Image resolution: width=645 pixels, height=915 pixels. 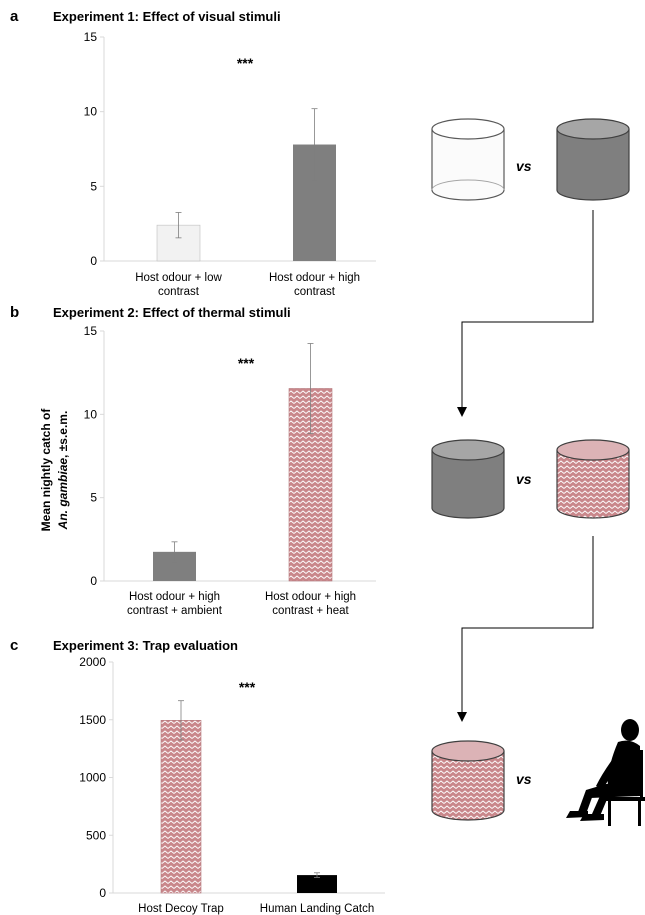 I want to click on seated-human-silhouette-icon, so click(x=605, y=772).